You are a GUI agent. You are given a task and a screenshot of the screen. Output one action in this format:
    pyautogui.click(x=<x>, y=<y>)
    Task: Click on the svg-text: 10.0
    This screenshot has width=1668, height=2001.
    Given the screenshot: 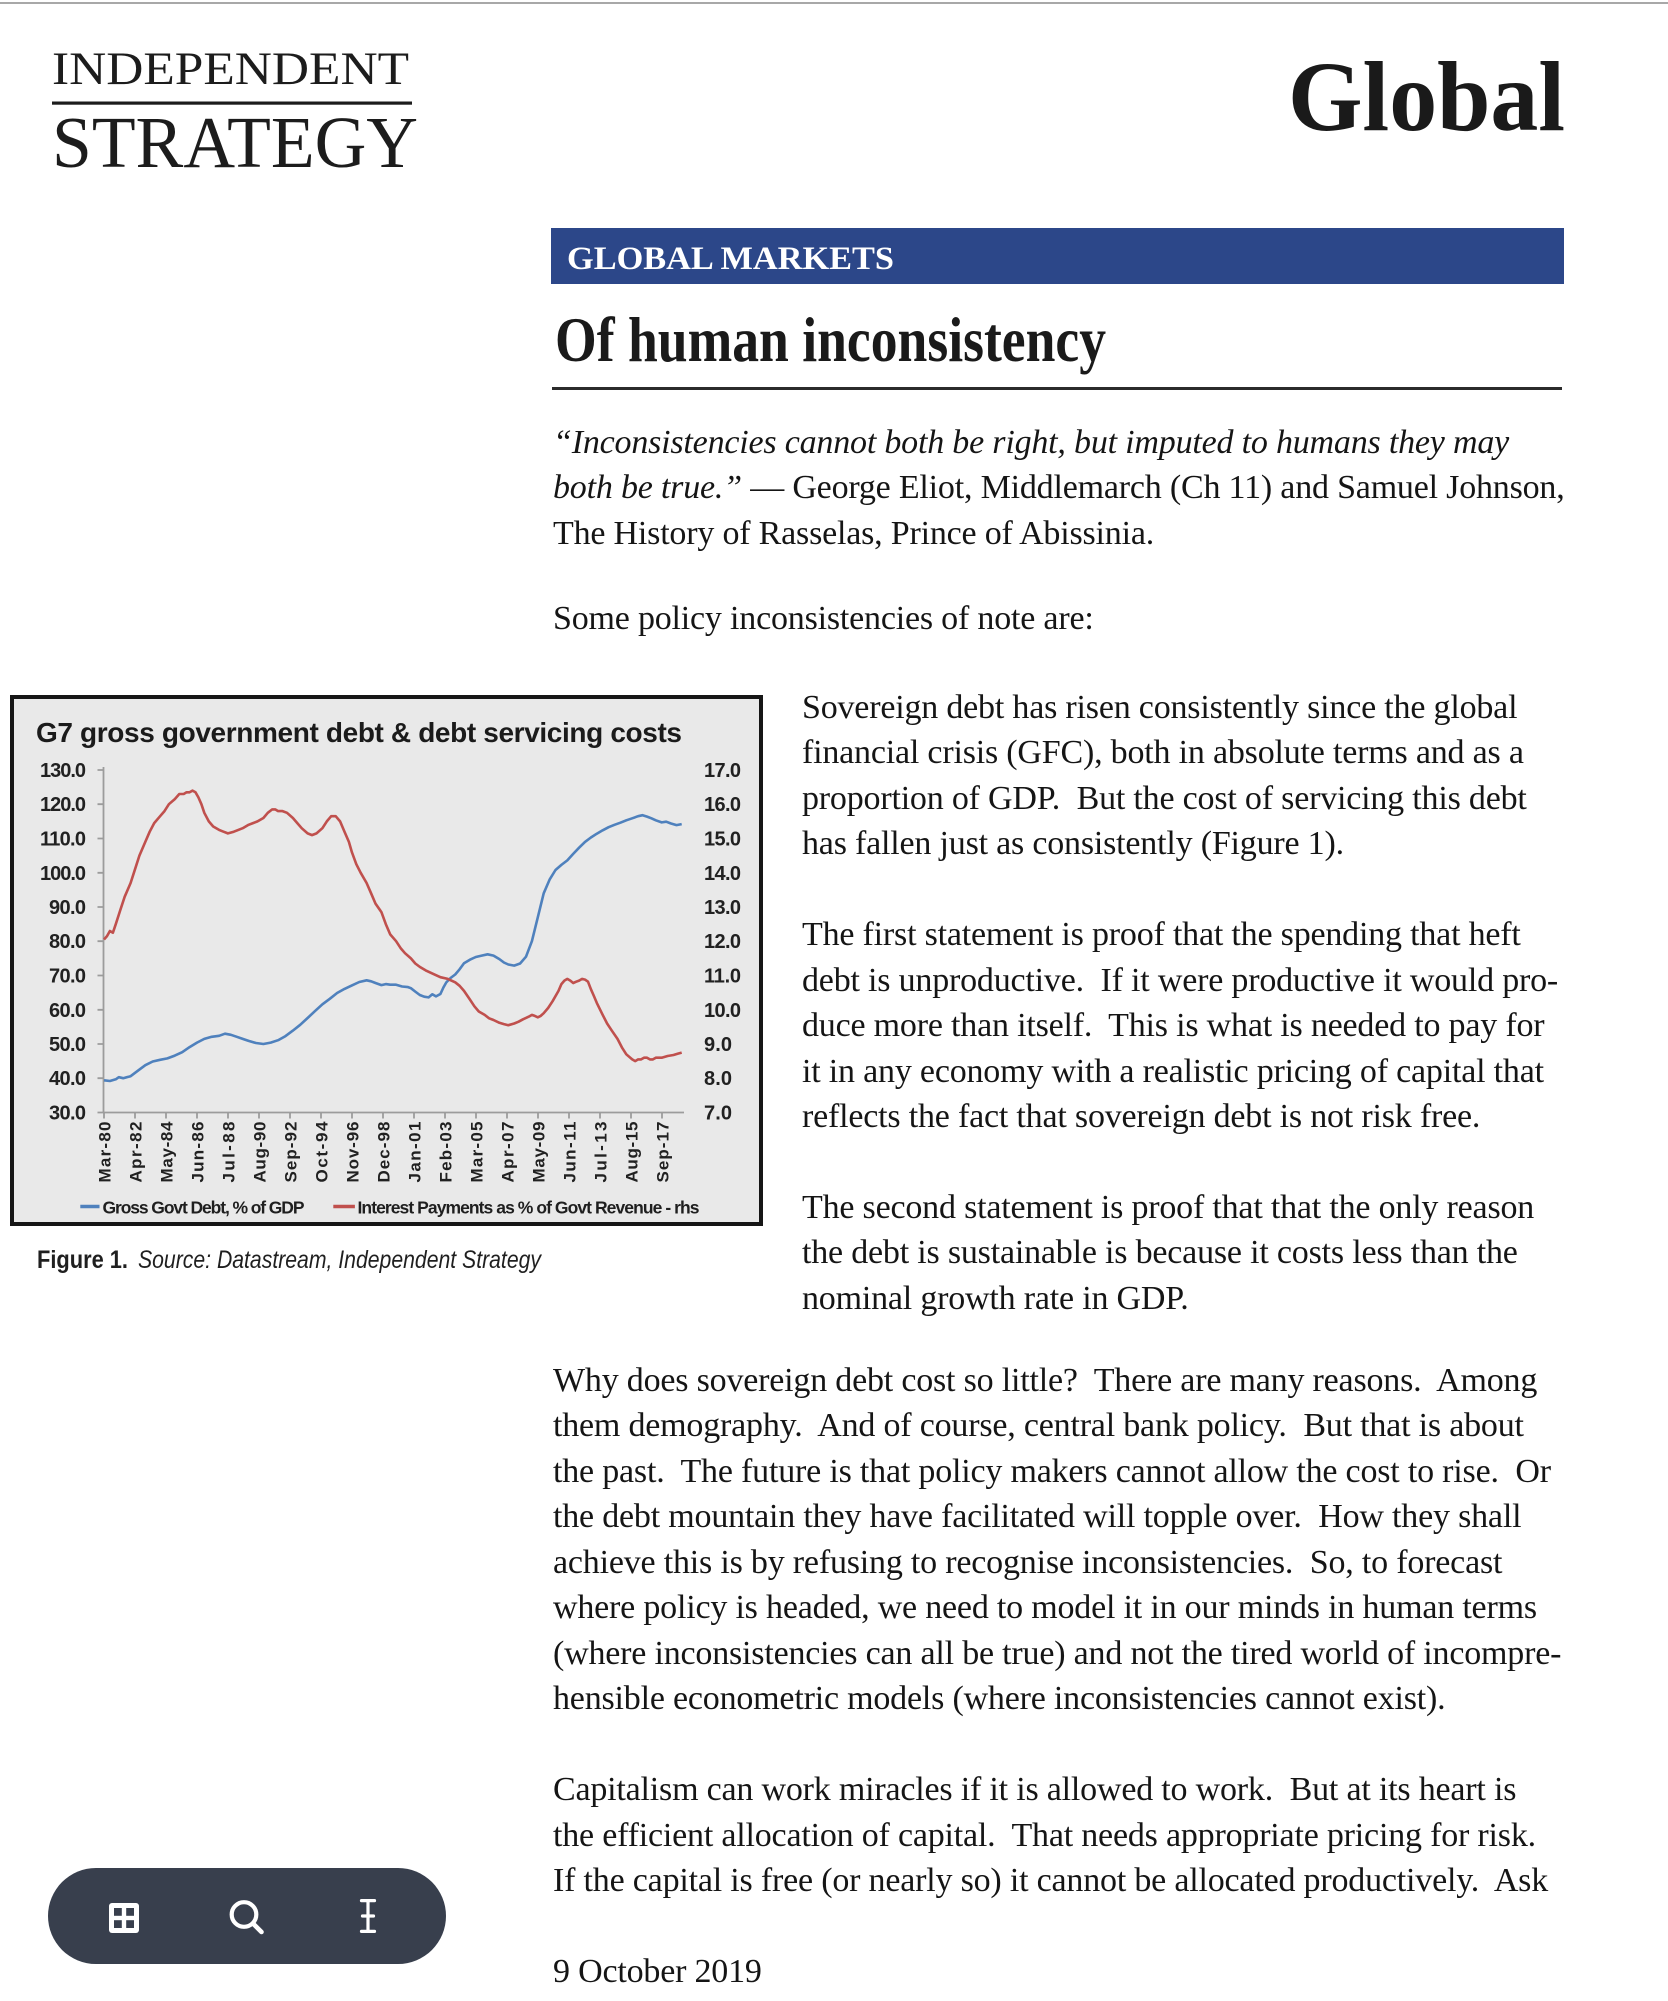 What is the action you would take?
    pyautogui.click(x=722, y=1011)
    